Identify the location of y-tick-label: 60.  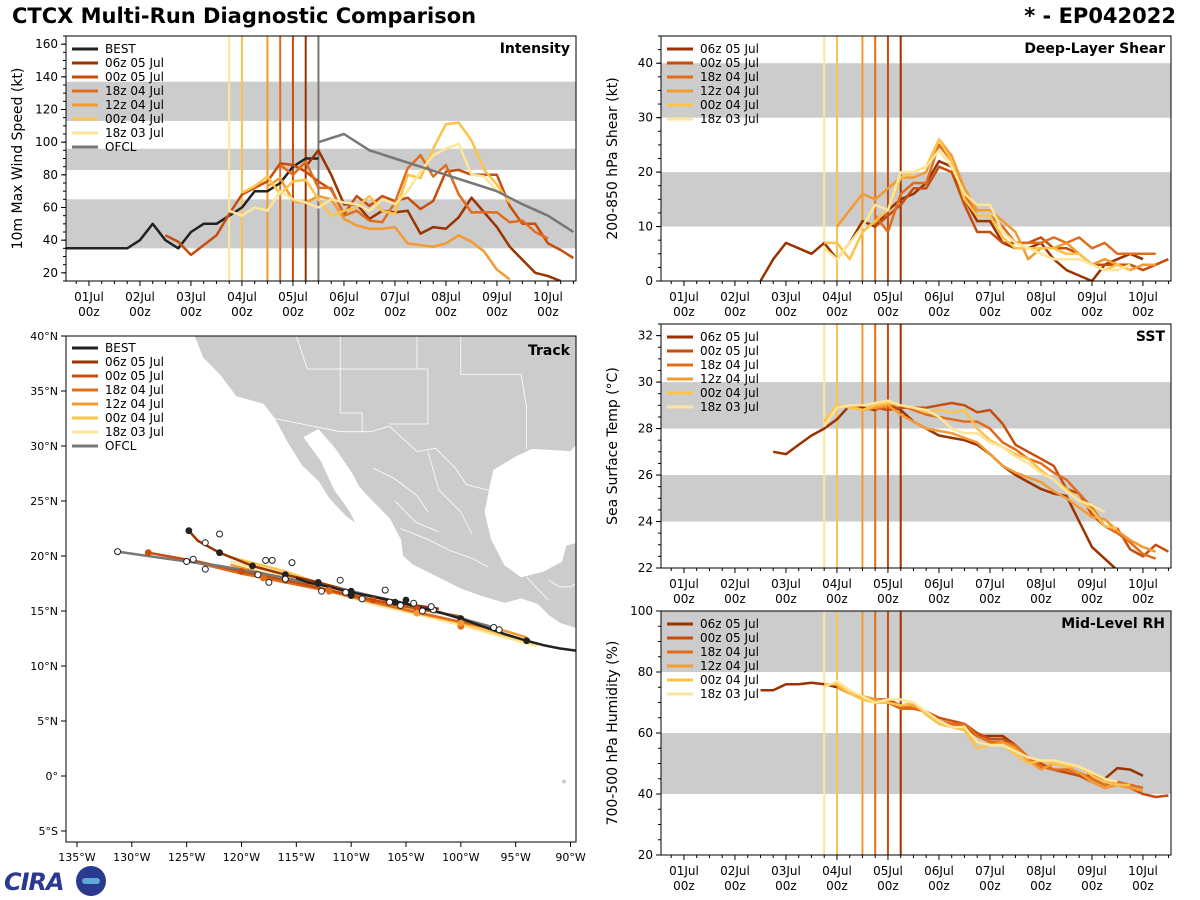
(50, 208).